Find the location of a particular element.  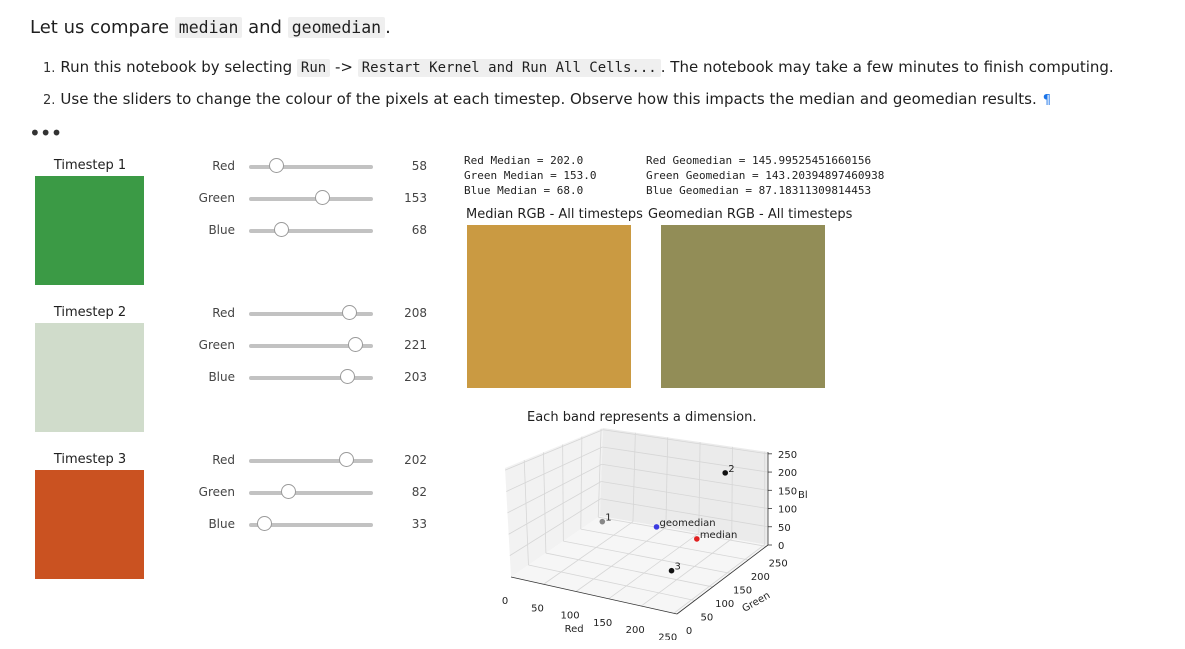

green-tick-label: 200 is located at coordinates (760, 577).